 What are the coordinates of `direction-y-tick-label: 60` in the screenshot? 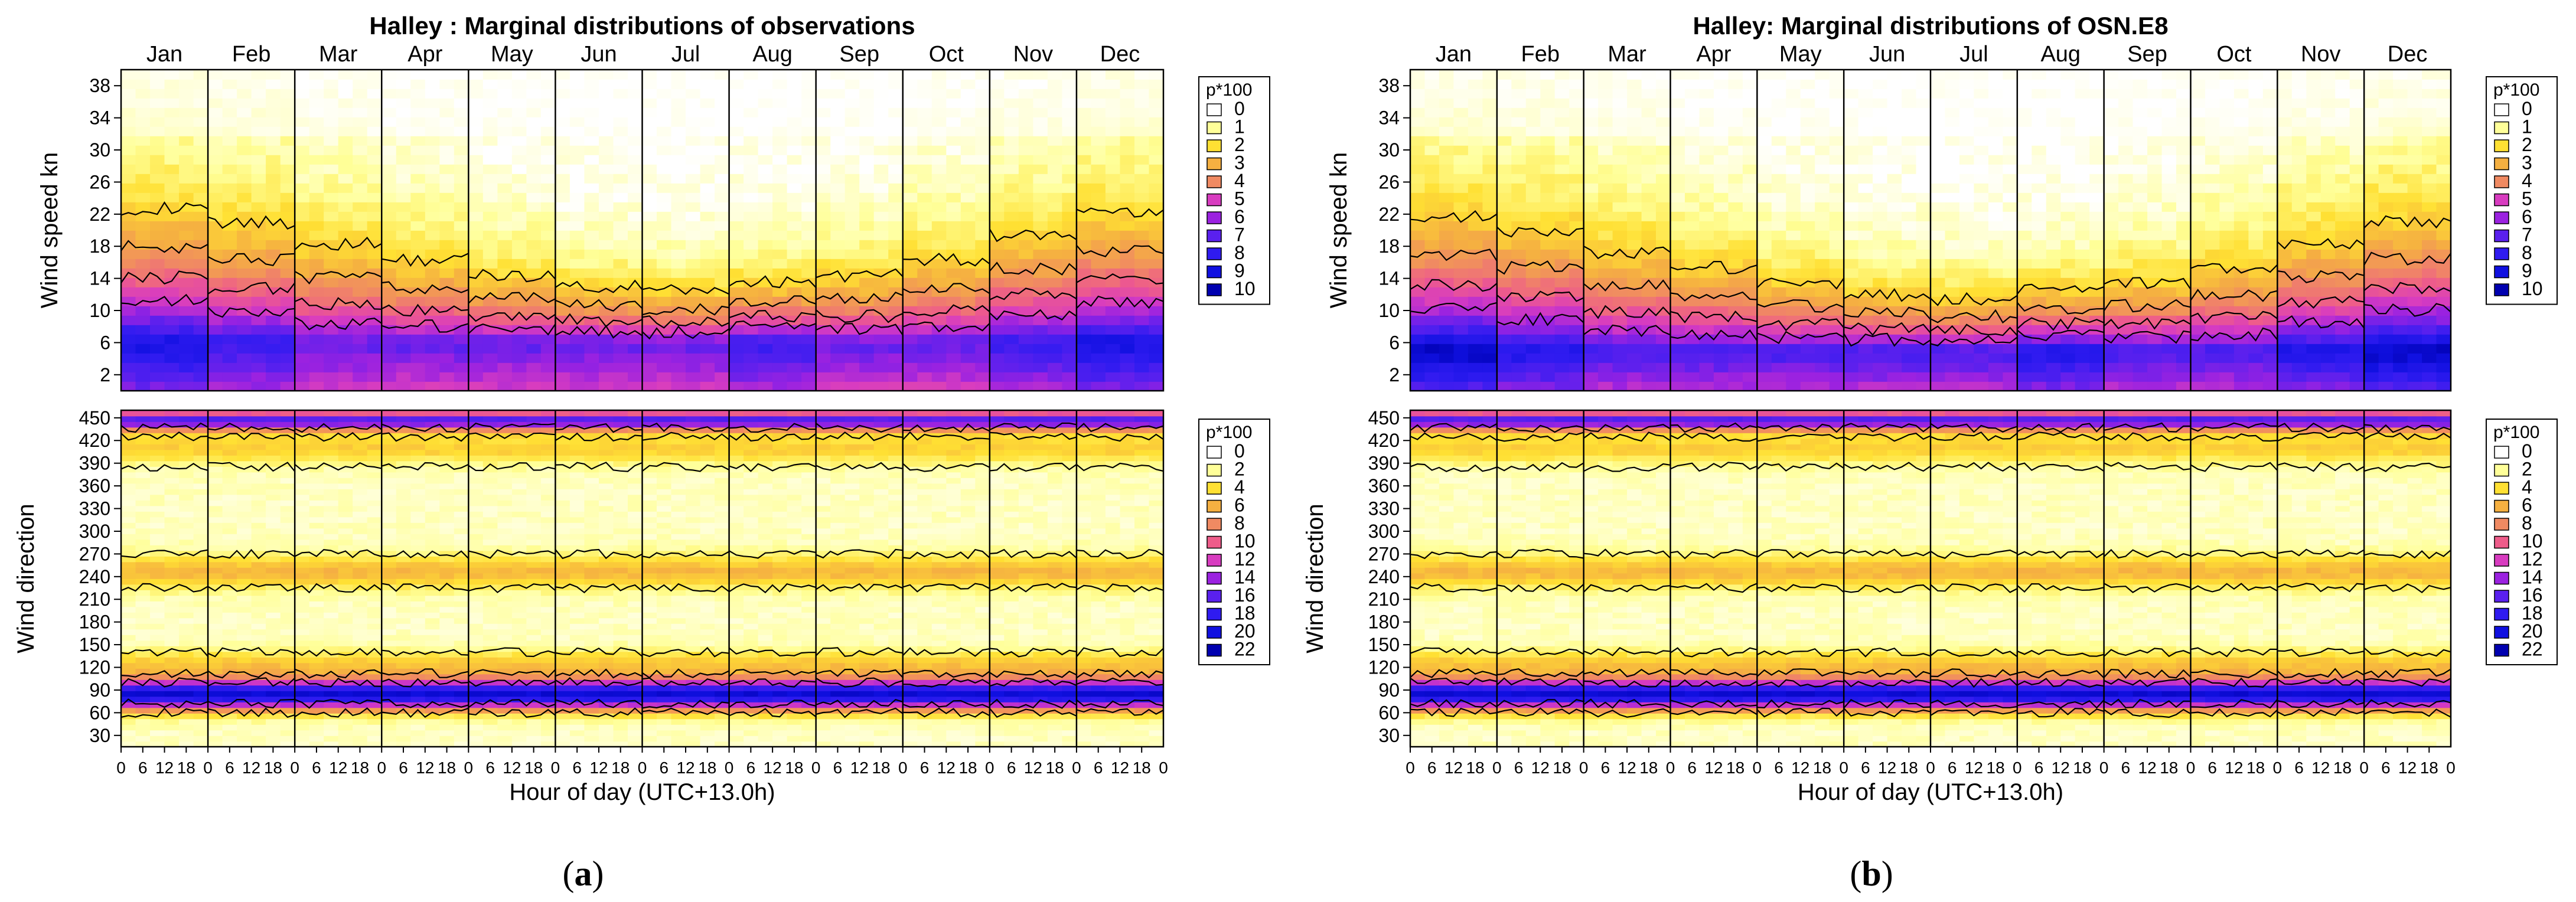 It's located at (99, 712).